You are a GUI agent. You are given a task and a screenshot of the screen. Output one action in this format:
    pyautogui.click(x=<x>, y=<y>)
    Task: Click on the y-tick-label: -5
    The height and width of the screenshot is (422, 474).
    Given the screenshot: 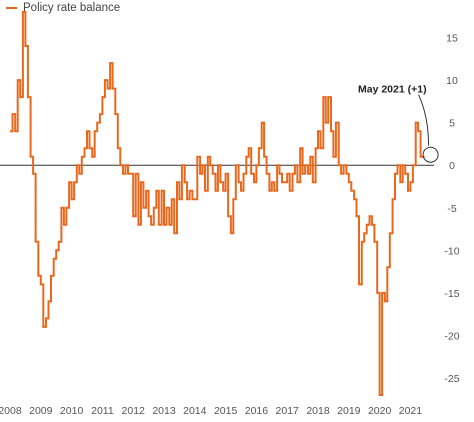 What is the action you would take?
    pyautogui.click(x=451, y=209)
    